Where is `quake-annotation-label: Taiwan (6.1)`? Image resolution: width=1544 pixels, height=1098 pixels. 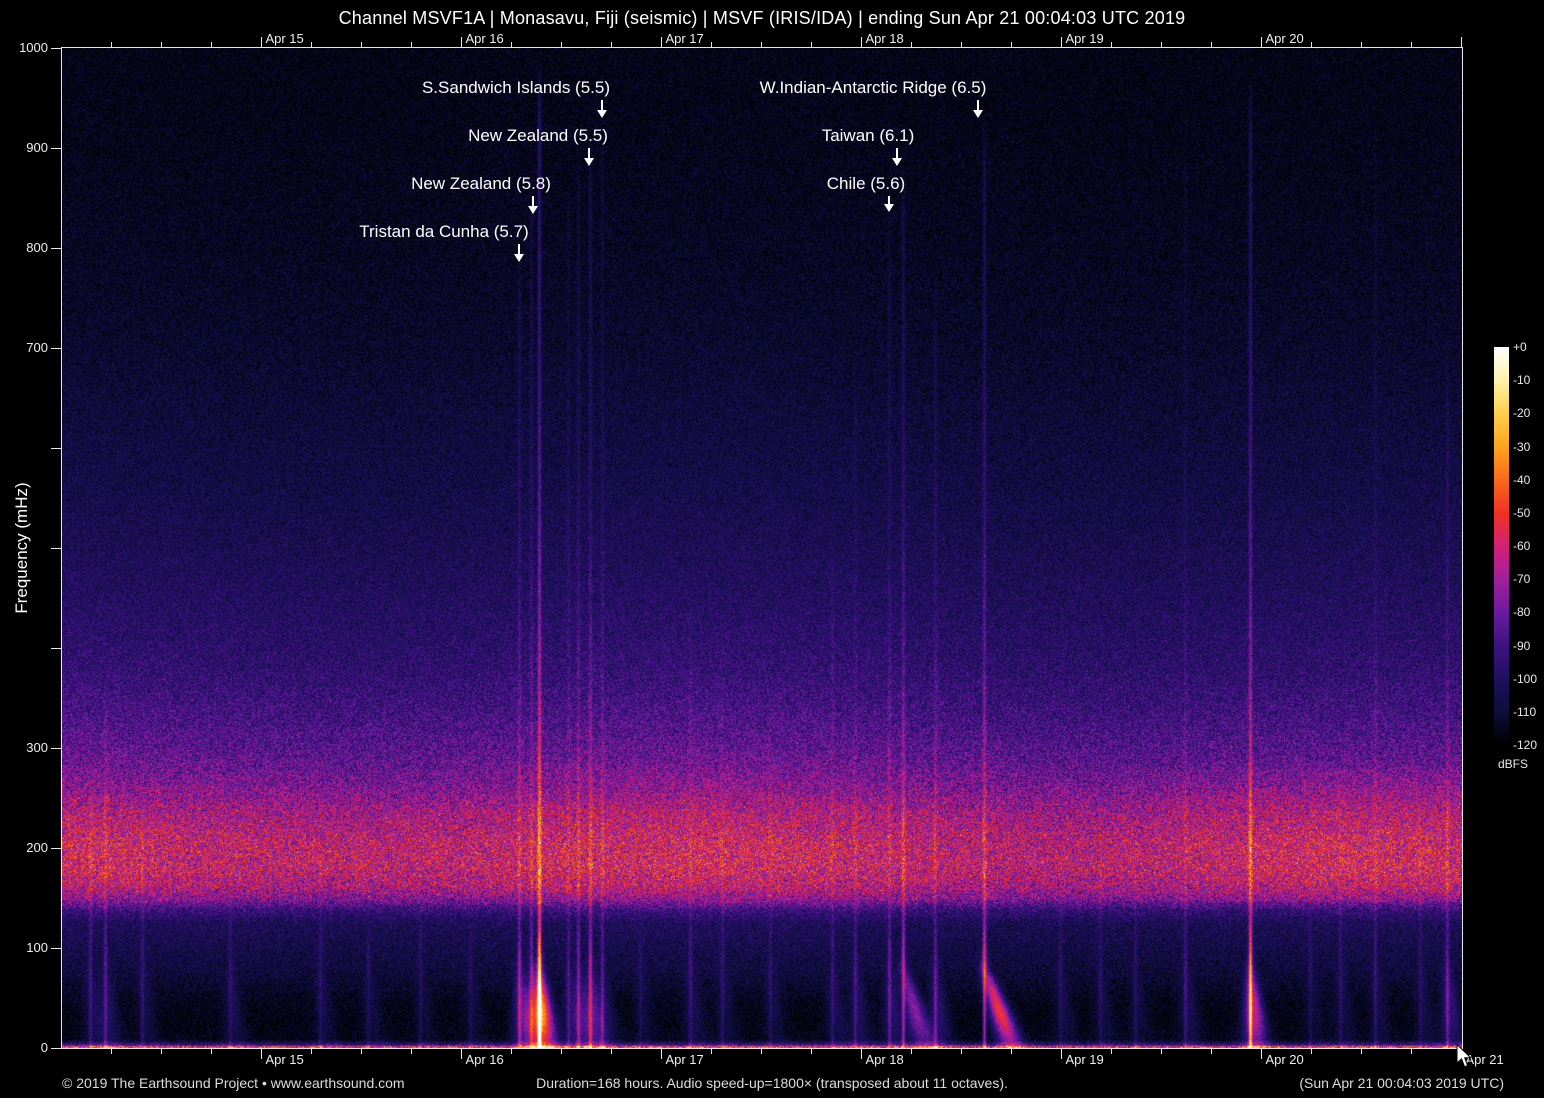 quake-annotation-label: Taiwan (6.1) is located at coordinates (868, 135).